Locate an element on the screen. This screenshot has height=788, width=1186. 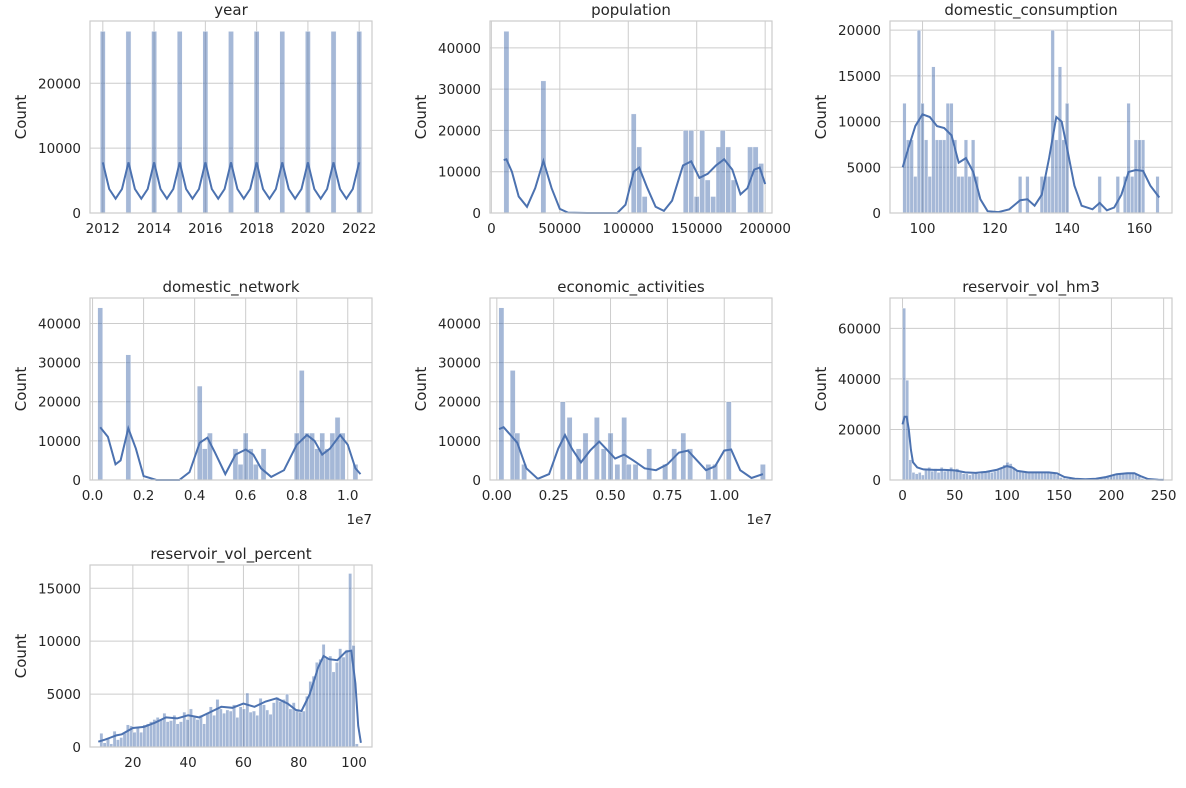
subplot-title: domestic_network is located at coordinates (230, 287).